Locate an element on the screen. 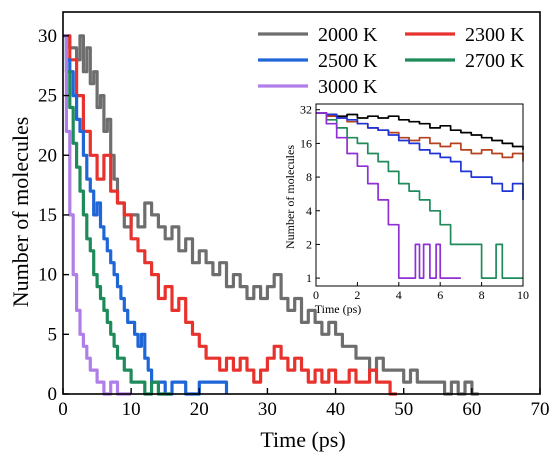  inset-y-tick-label-16: 16 is located at coordinates (306, 143).